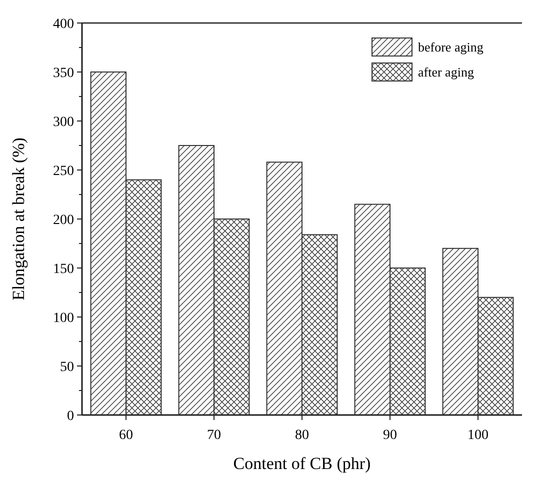 This screenshot has width=536, height=481. Describe the element at coordinates (63, 318) in the screenshot. I see `y-tick-label: 100` at that location.